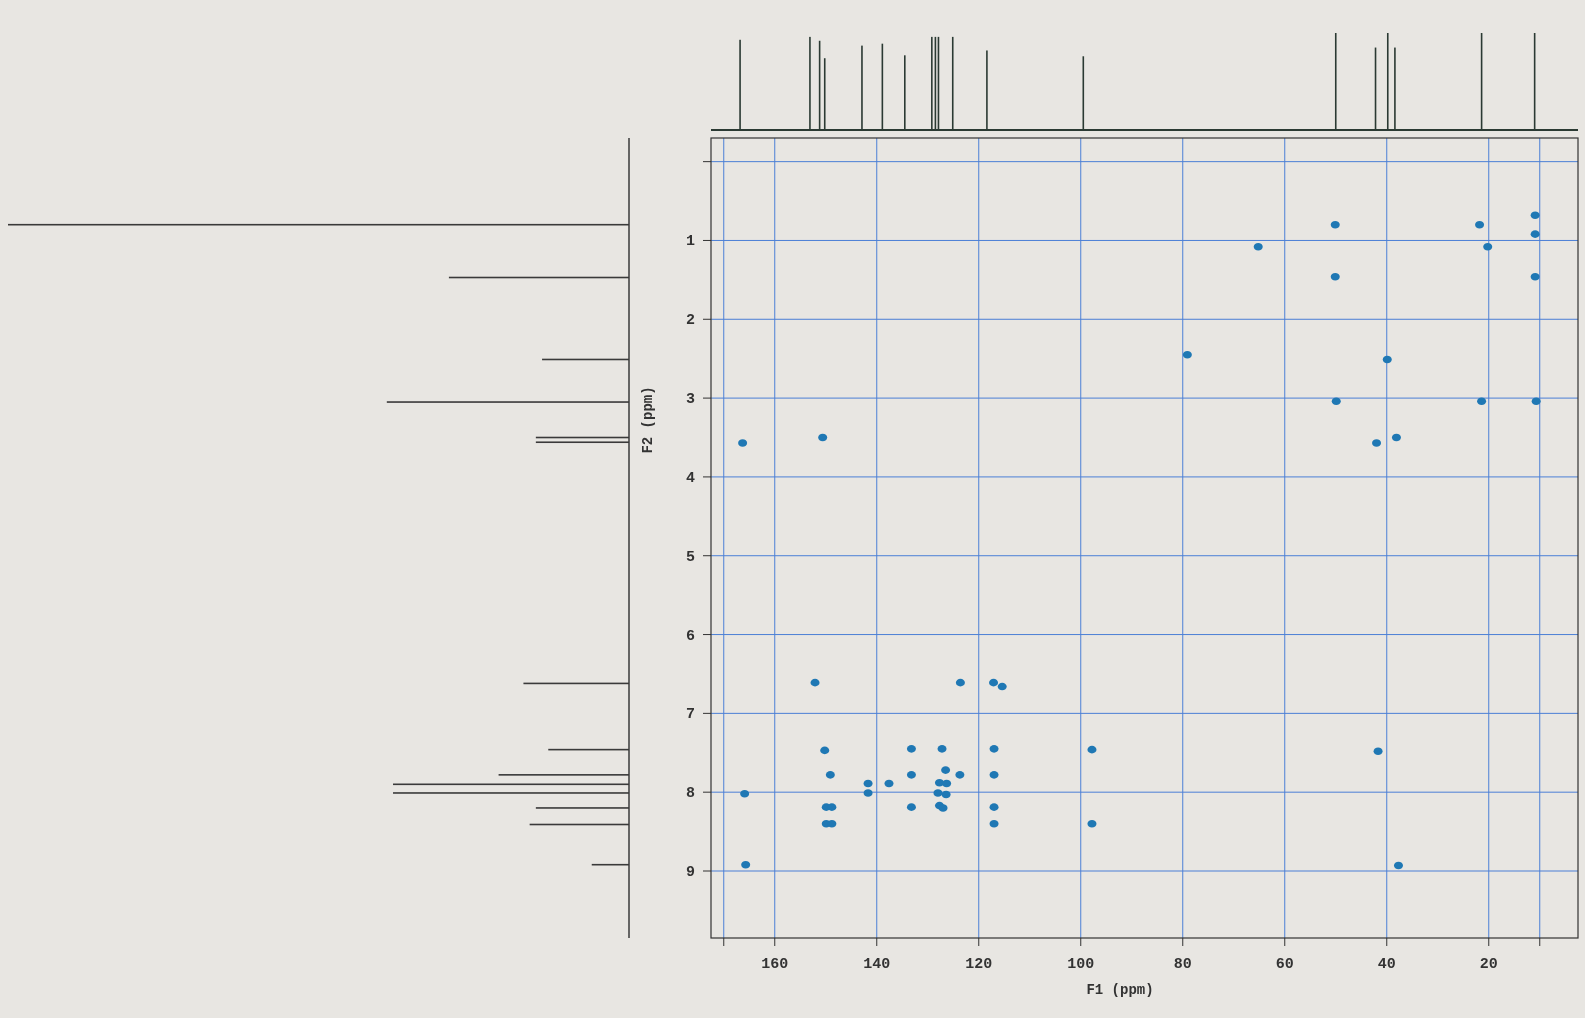 Image resolution: width=1585 pixels, height=1018 pixels. I want to click on y-tick-label: 2, so click(690, 321).